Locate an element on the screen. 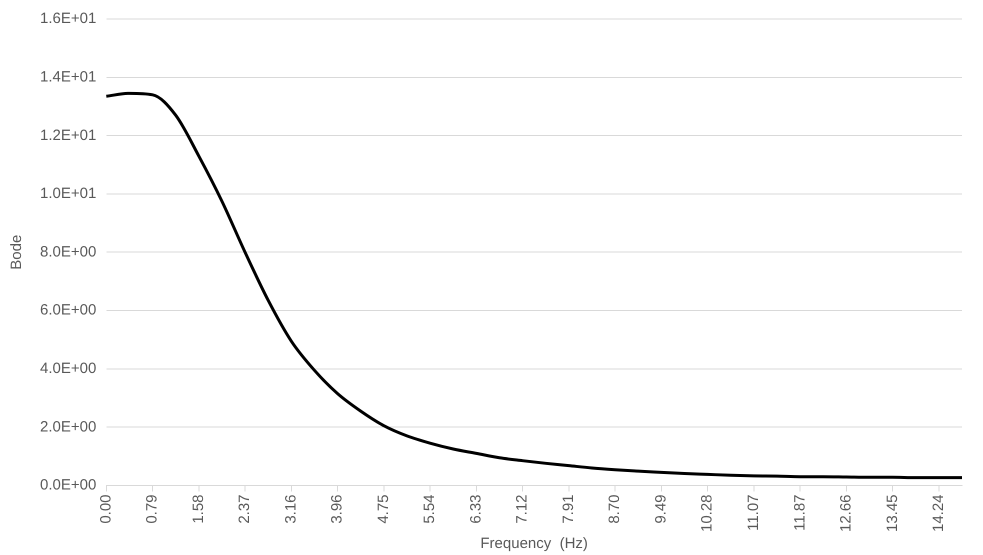 The height and width of the screenshot is (555, 983). x-tick-label: 1.58 is located at coordinates (198, 509).